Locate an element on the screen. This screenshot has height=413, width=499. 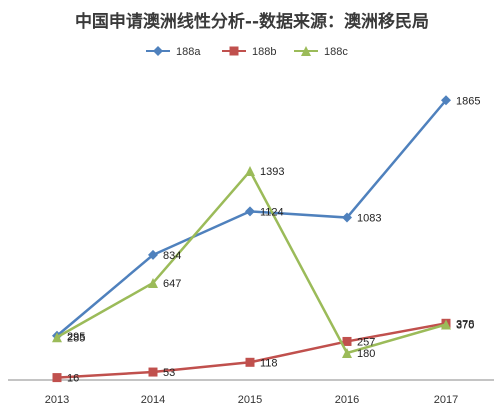
data-label-188b-2013: 16 is located at coordinates (73, 379).